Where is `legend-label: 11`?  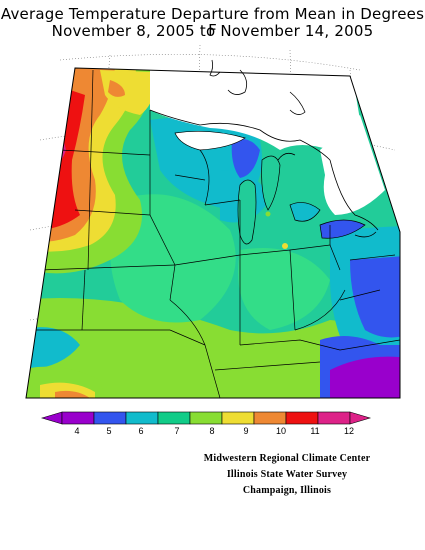 legend-label: 11 is located at coordinates (315, 431).